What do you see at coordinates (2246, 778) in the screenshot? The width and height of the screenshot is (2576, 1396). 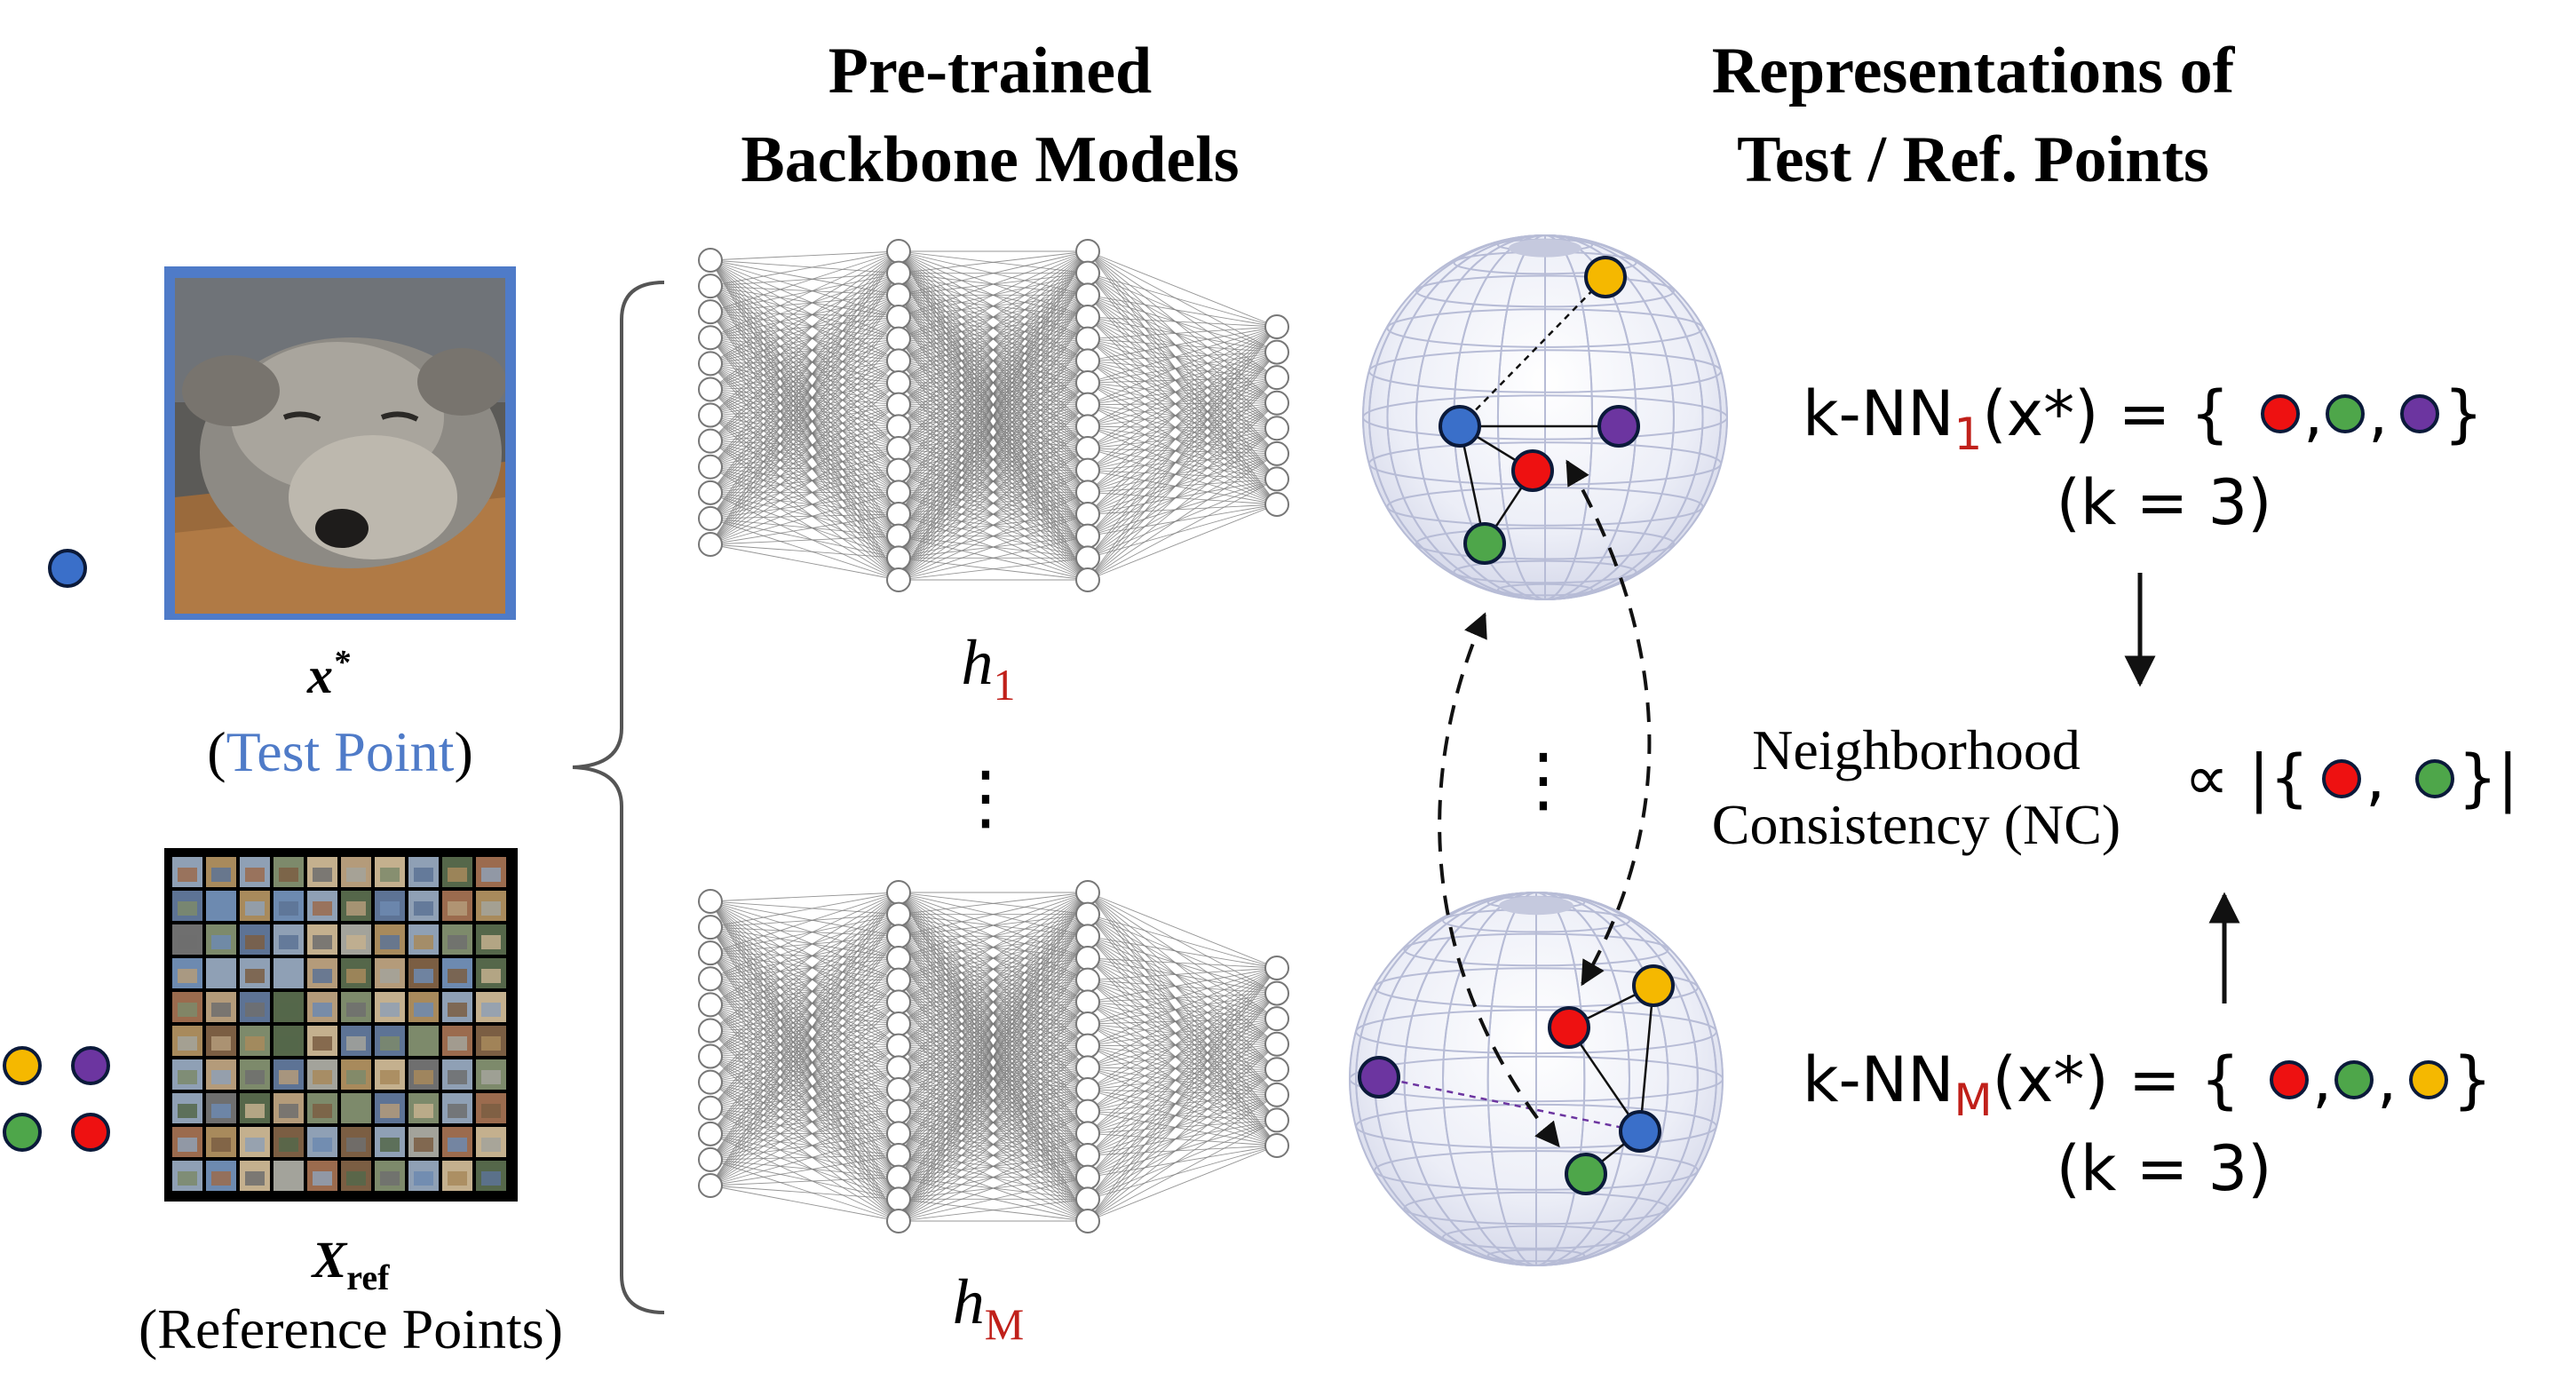 I see `nc-proportional: ∝ |{` at bounding box center [2246, 778].